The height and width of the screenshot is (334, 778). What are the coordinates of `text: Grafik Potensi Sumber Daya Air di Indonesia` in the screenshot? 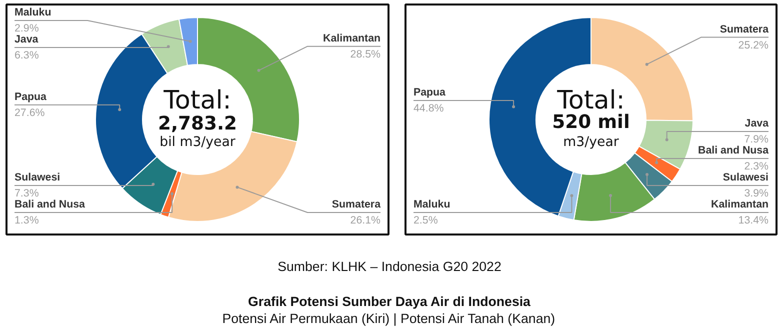 It's located at (390, 301).